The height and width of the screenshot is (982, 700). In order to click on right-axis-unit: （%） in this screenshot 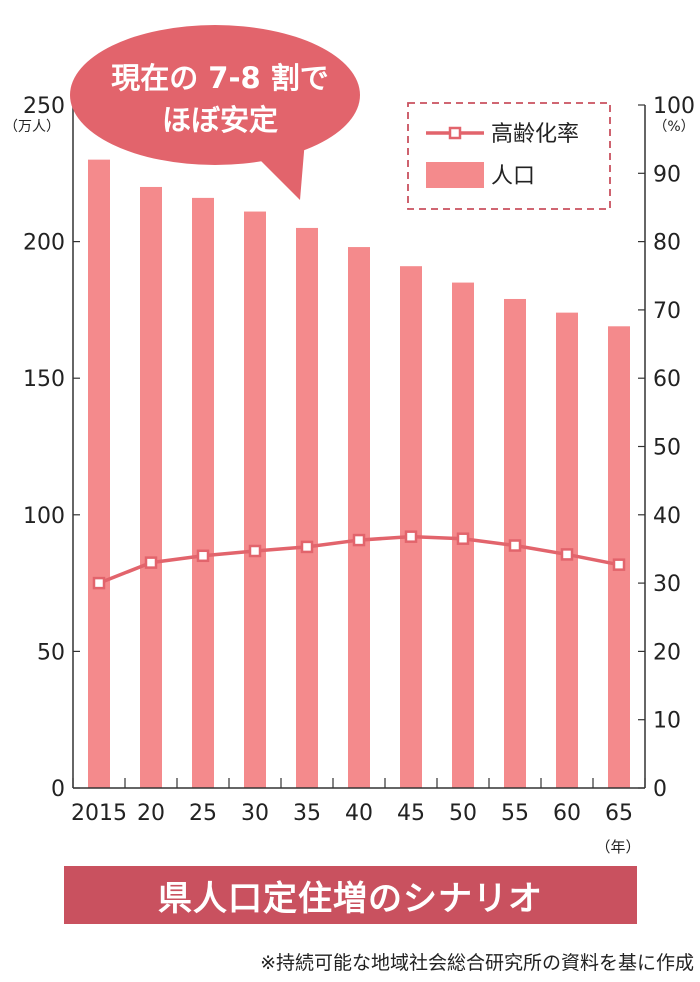, I will do `click(673, 127)`.